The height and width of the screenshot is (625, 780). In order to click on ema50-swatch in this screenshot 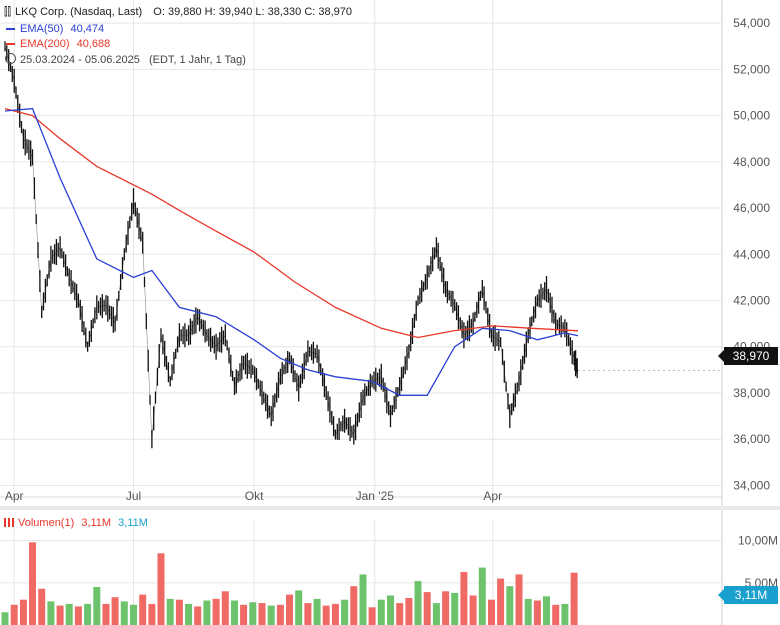, I will do `click(10, 29)`.